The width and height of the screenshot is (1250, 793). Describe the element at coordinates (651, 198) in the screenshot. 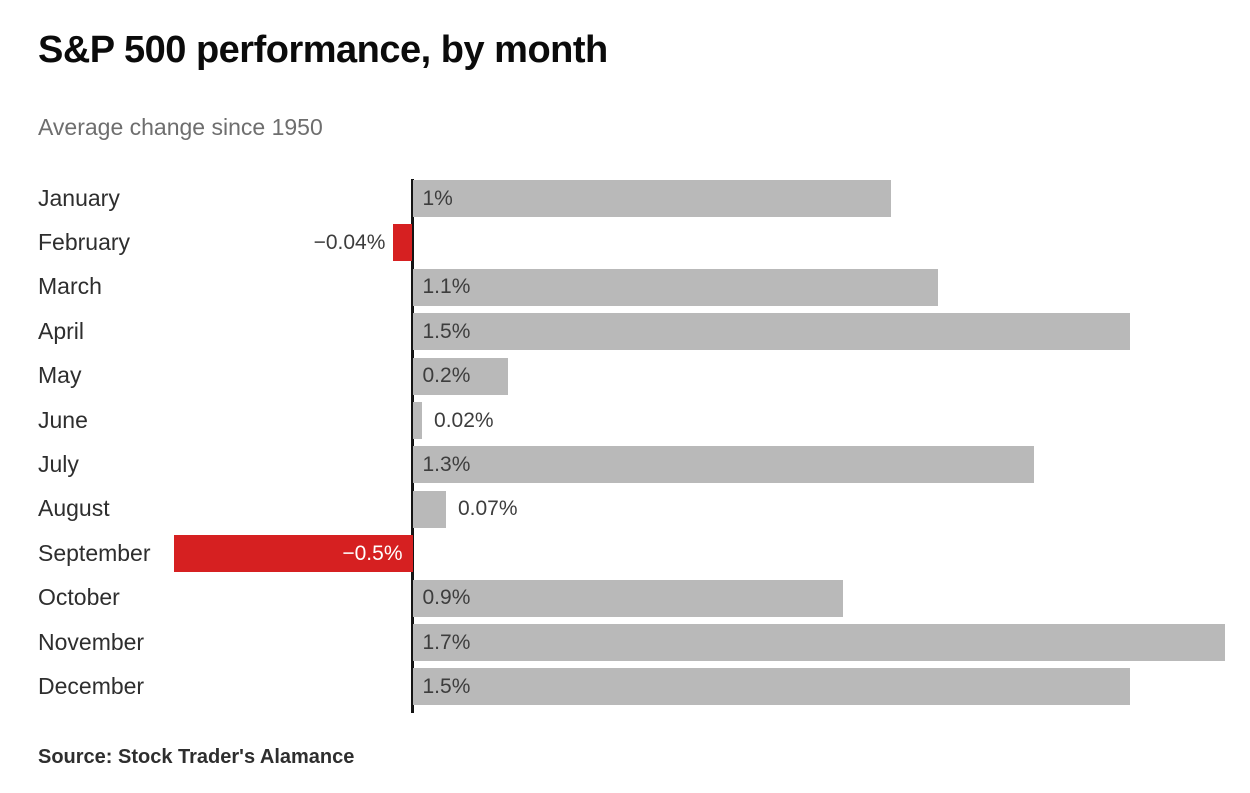

I see `bar-january` at that location.